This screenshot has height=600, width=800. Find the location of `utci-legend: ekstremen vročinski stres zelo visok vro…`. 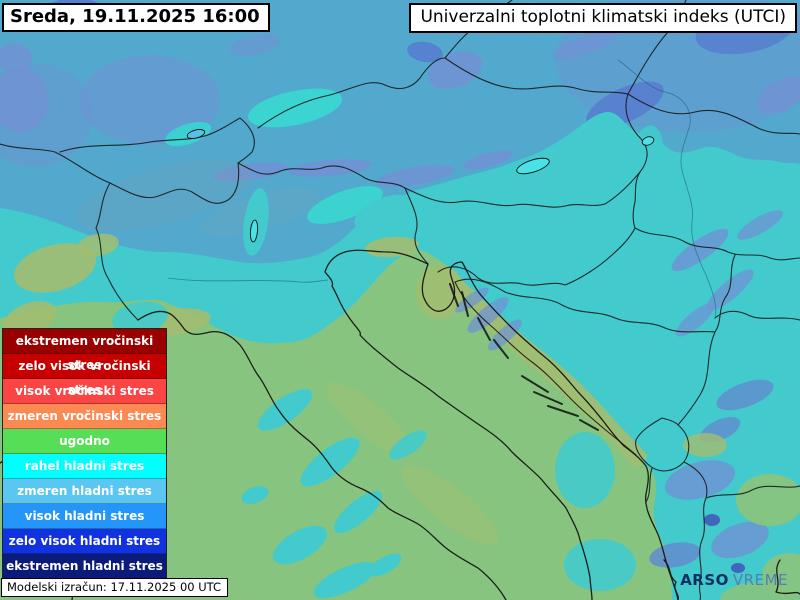

utci-legend: ekstremen vročinski stres zelo visok vro… is located at coordinates (84, 453).